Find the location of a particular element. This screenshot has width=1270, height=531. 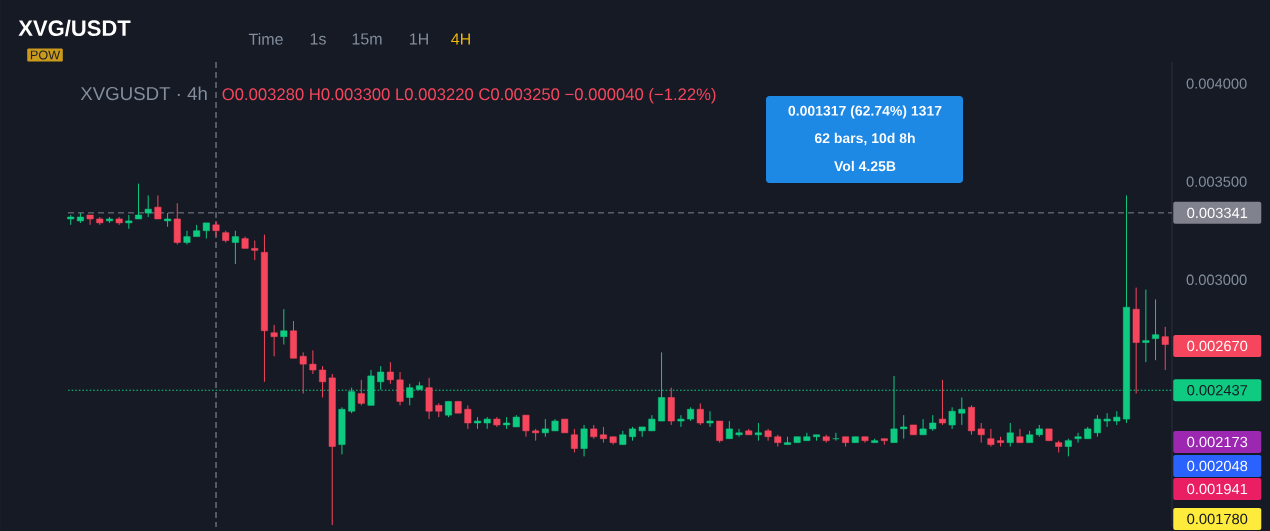

ref-line-label: 0.002437 is located at coordinates (1217, 390).